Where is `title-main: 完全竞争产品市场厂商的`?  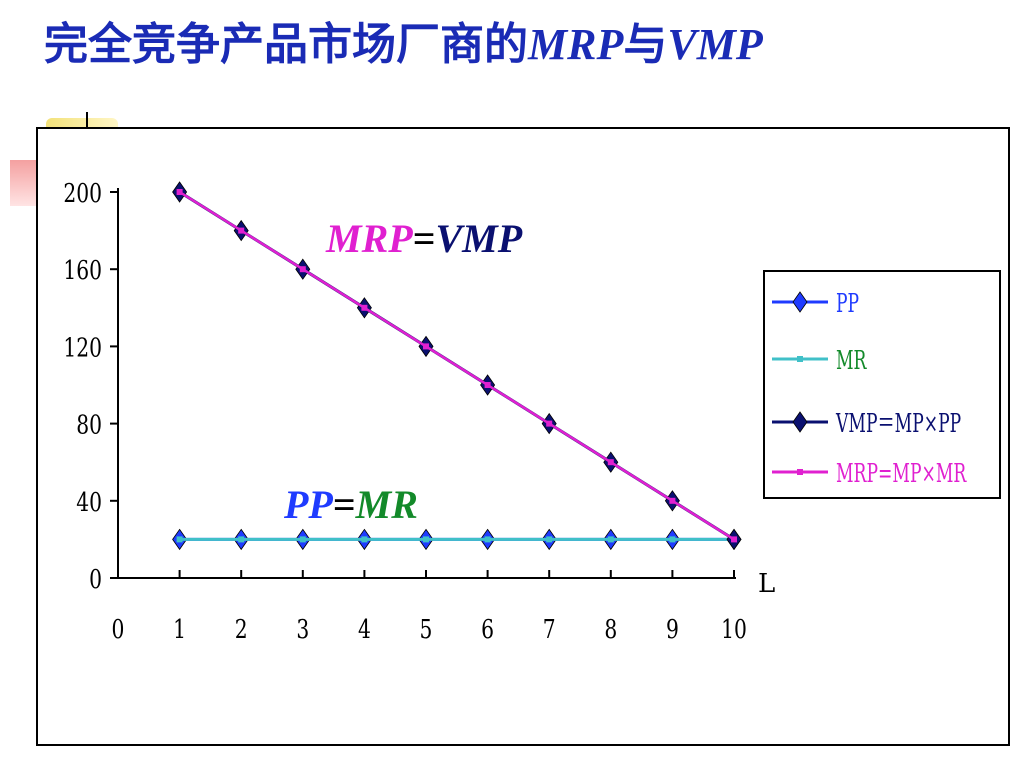 title-main: 完全竞争产品市场厂商的 is located at coordinates (286, 44).